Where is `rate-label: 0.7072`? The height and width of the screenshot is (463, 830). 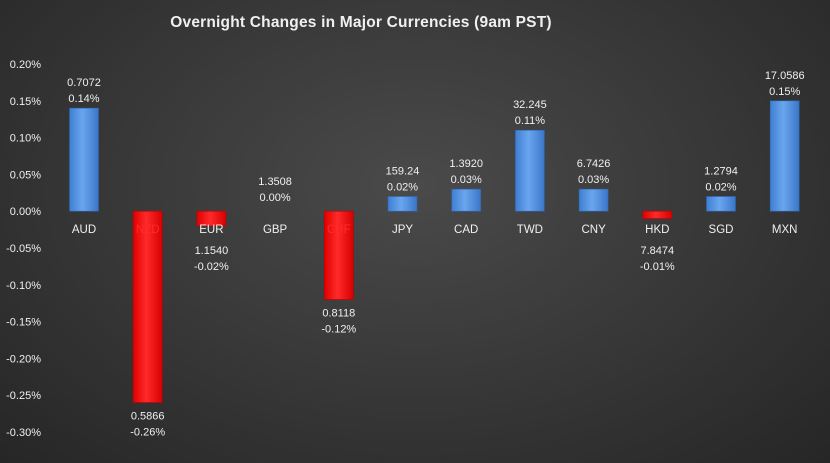 rate-label: 0.7072 is located at coordinates (84, 83).